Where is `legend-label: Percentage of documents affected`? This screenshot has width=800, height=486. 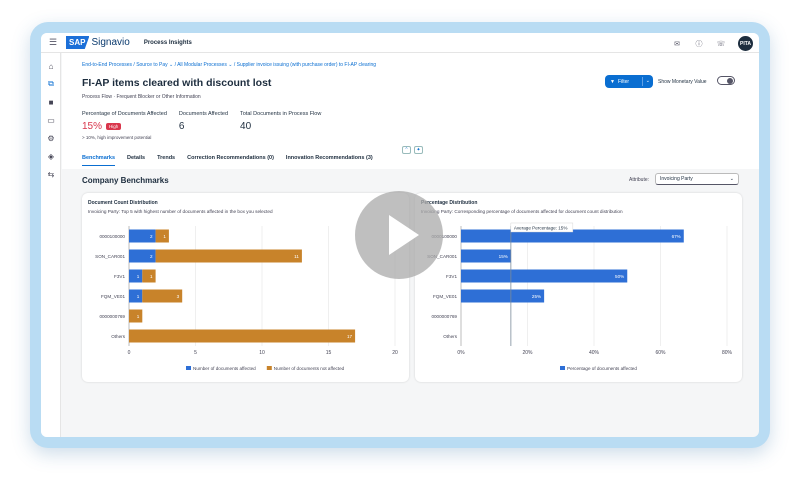
legend-label: Percentage of documents affected is located at coordinates (602, 368).